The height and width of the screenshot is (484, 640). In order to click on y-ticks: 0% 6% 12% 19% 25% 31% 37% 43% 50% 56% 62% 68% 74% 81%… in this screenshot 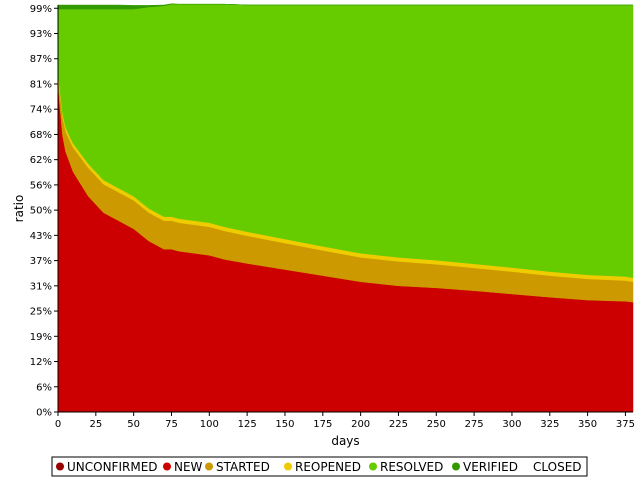, I will do `click(44, 211)`.